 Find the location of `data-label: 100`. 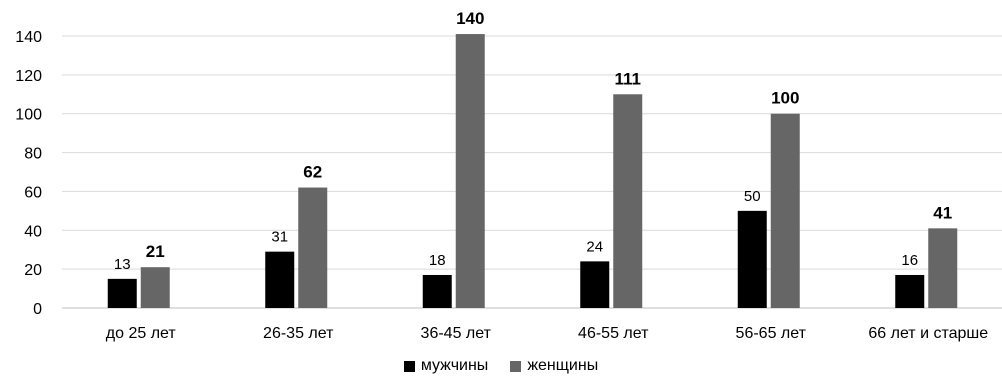

data-label: 100 is located at coordinates (785, 98).